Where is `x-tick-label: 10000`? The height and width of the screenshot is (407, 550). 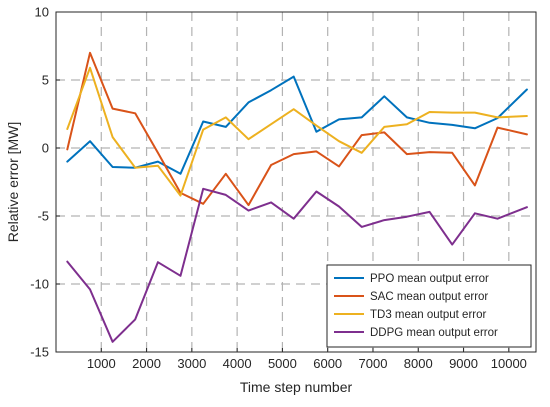
x-tick-label: 10000 is located at coordinates (509, 363).